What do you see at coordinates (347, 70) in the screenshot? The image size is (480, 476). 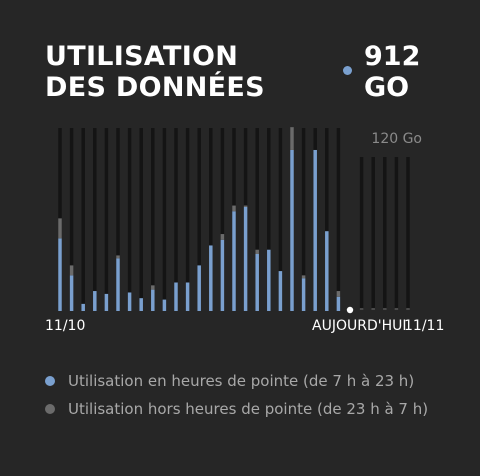 I see `total-usage-dot` at bounding box center [347, 70].